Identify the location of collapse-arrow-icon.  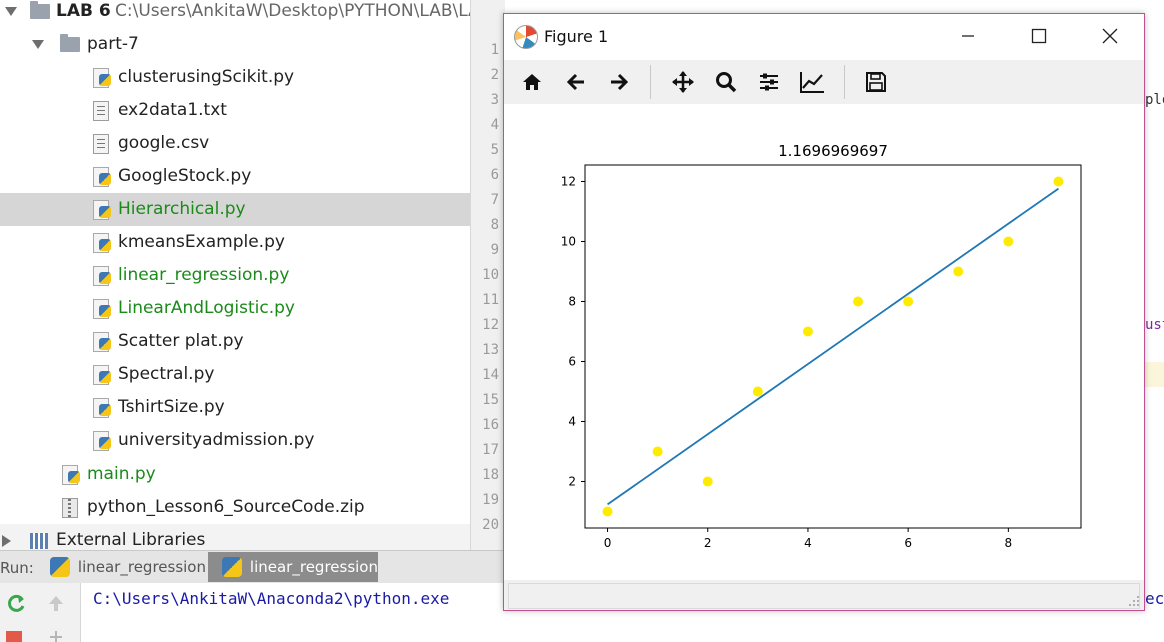
(6, 541).